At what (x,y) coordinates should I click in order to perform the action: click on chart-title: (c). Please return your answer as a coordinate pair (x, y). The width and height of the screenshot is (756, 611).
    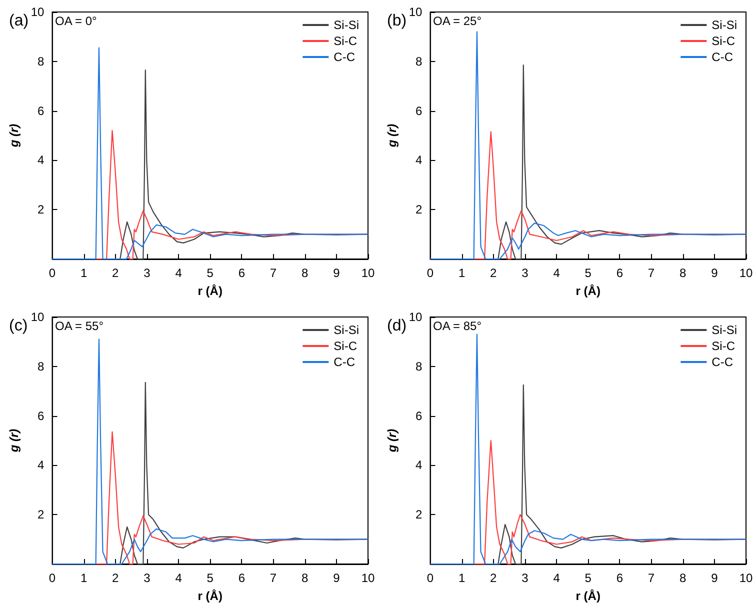
    Looking at the image, I should click on (18, 326).